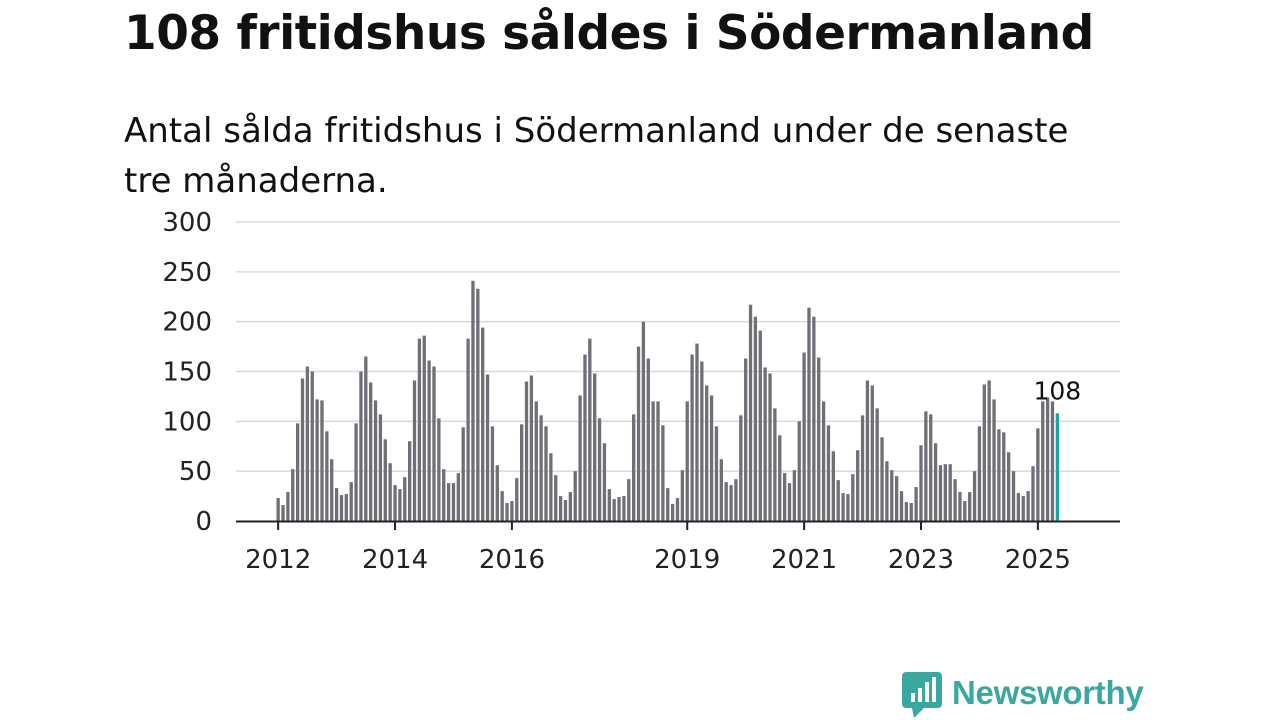 Image resolution: width=1280 pixels, height=720 pixels. Describe the element at coordinates (395, 560) in the screenshot. I see `x-tick-label: 2014` at that location.